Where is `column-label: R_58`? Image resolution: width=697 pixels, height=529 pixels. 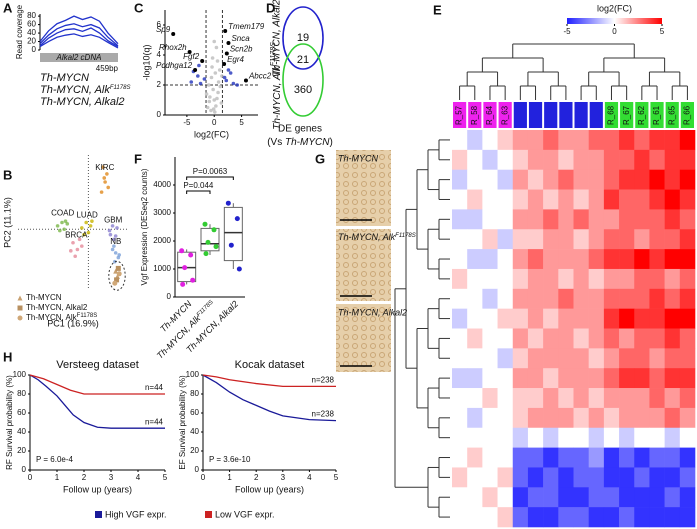
column-label: R_58 is located at coordinates (474, 115).